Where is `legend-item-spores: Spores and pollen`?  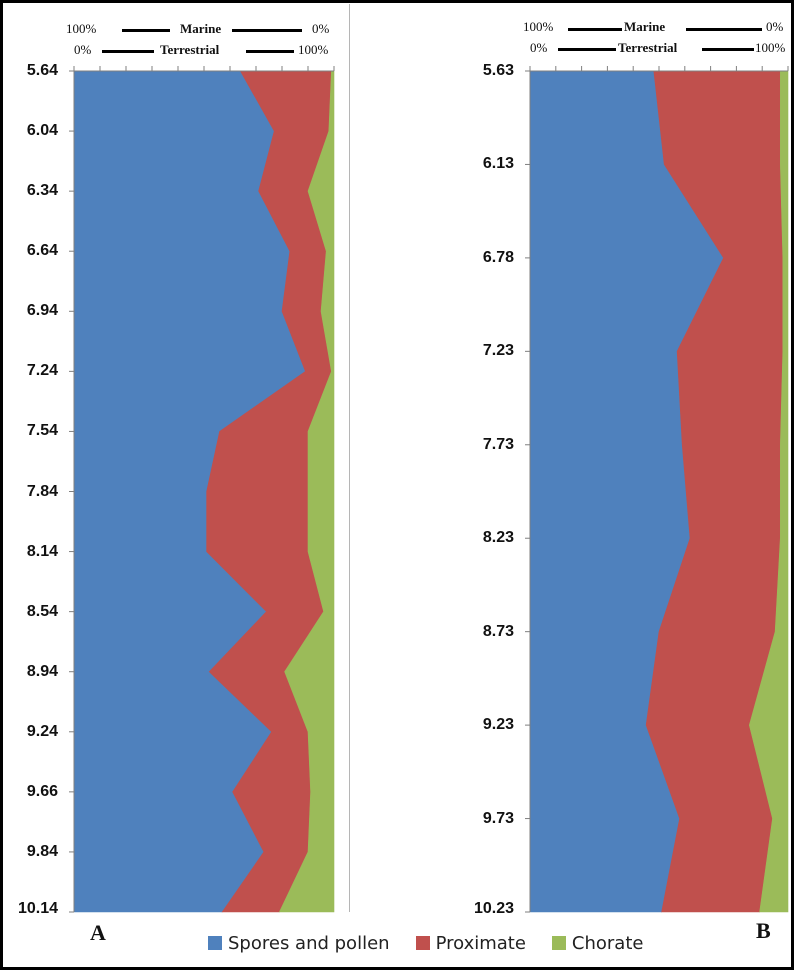
legend-item-spores: Spores and pollen is located at coordinates (299, 943).